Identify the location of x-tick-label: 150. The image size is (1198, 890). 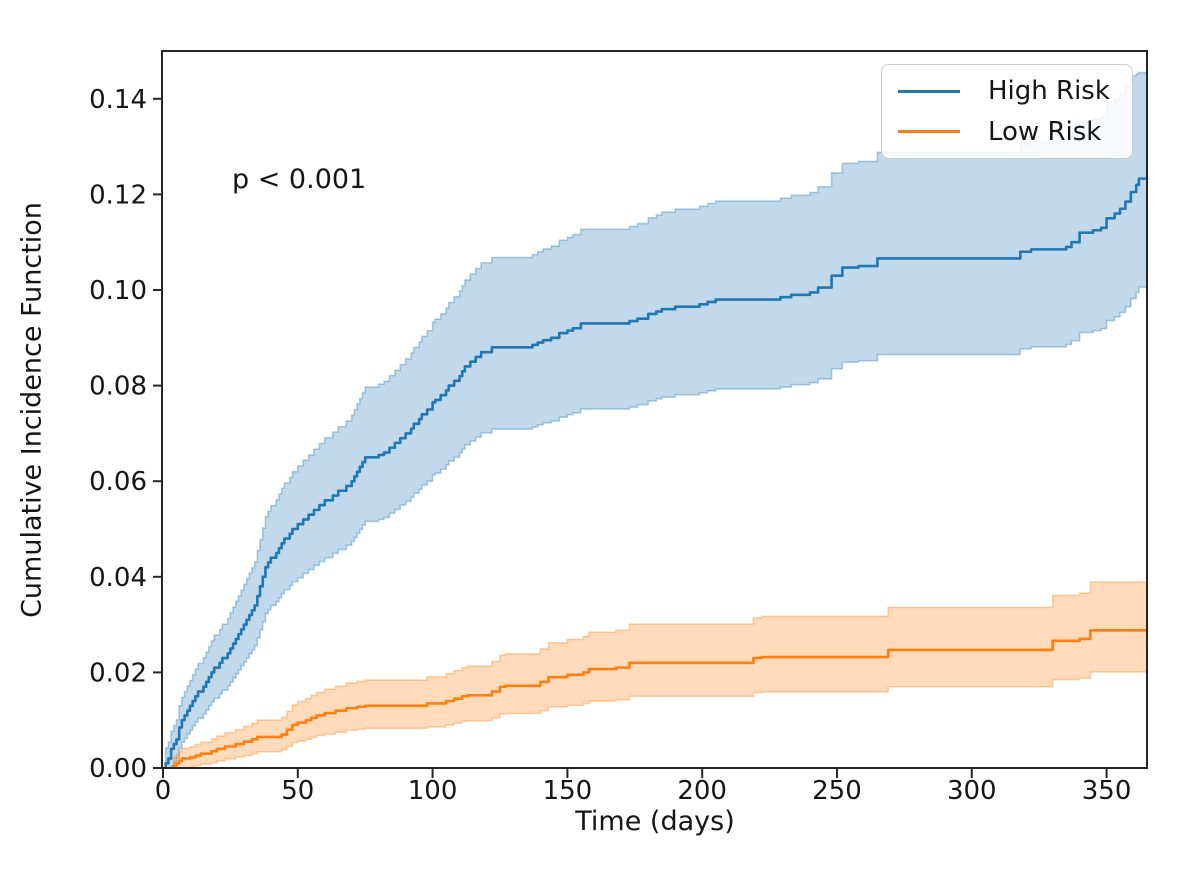
(568, 791).